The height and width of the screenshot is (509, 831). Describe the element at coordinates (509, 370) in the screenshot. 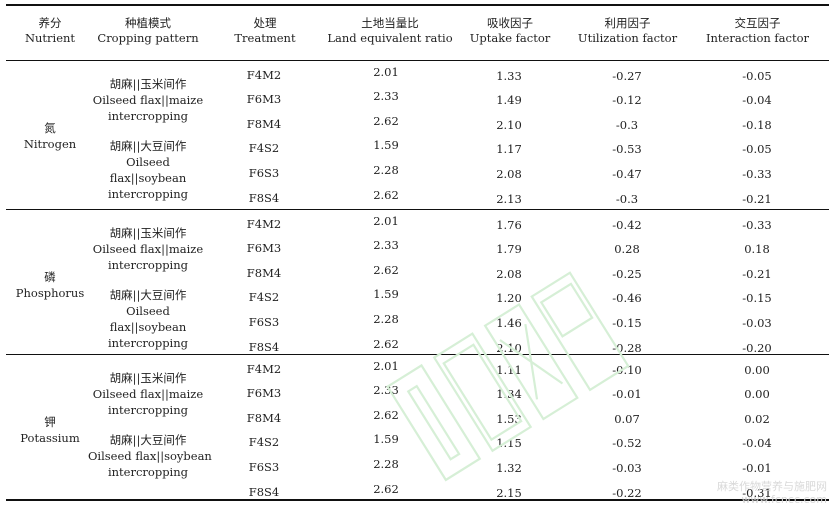

I see `cell-uptake: 1.11` at that location.